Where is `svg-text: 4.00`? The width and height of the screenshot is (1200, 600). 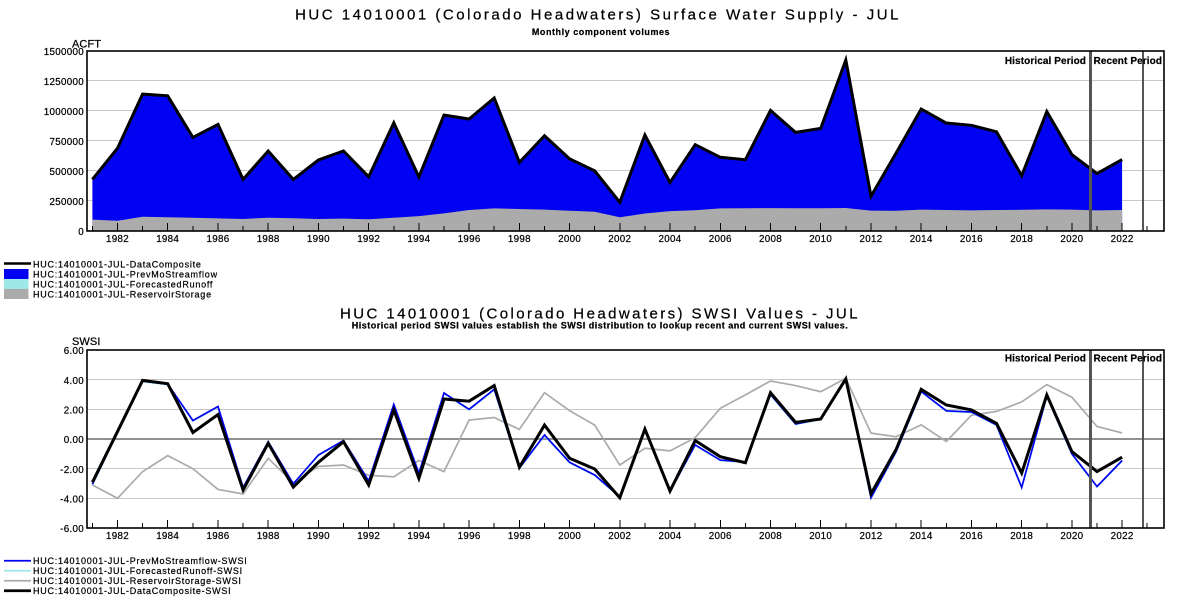 svg-text: 4.00 is located at coordinates (74, 381).